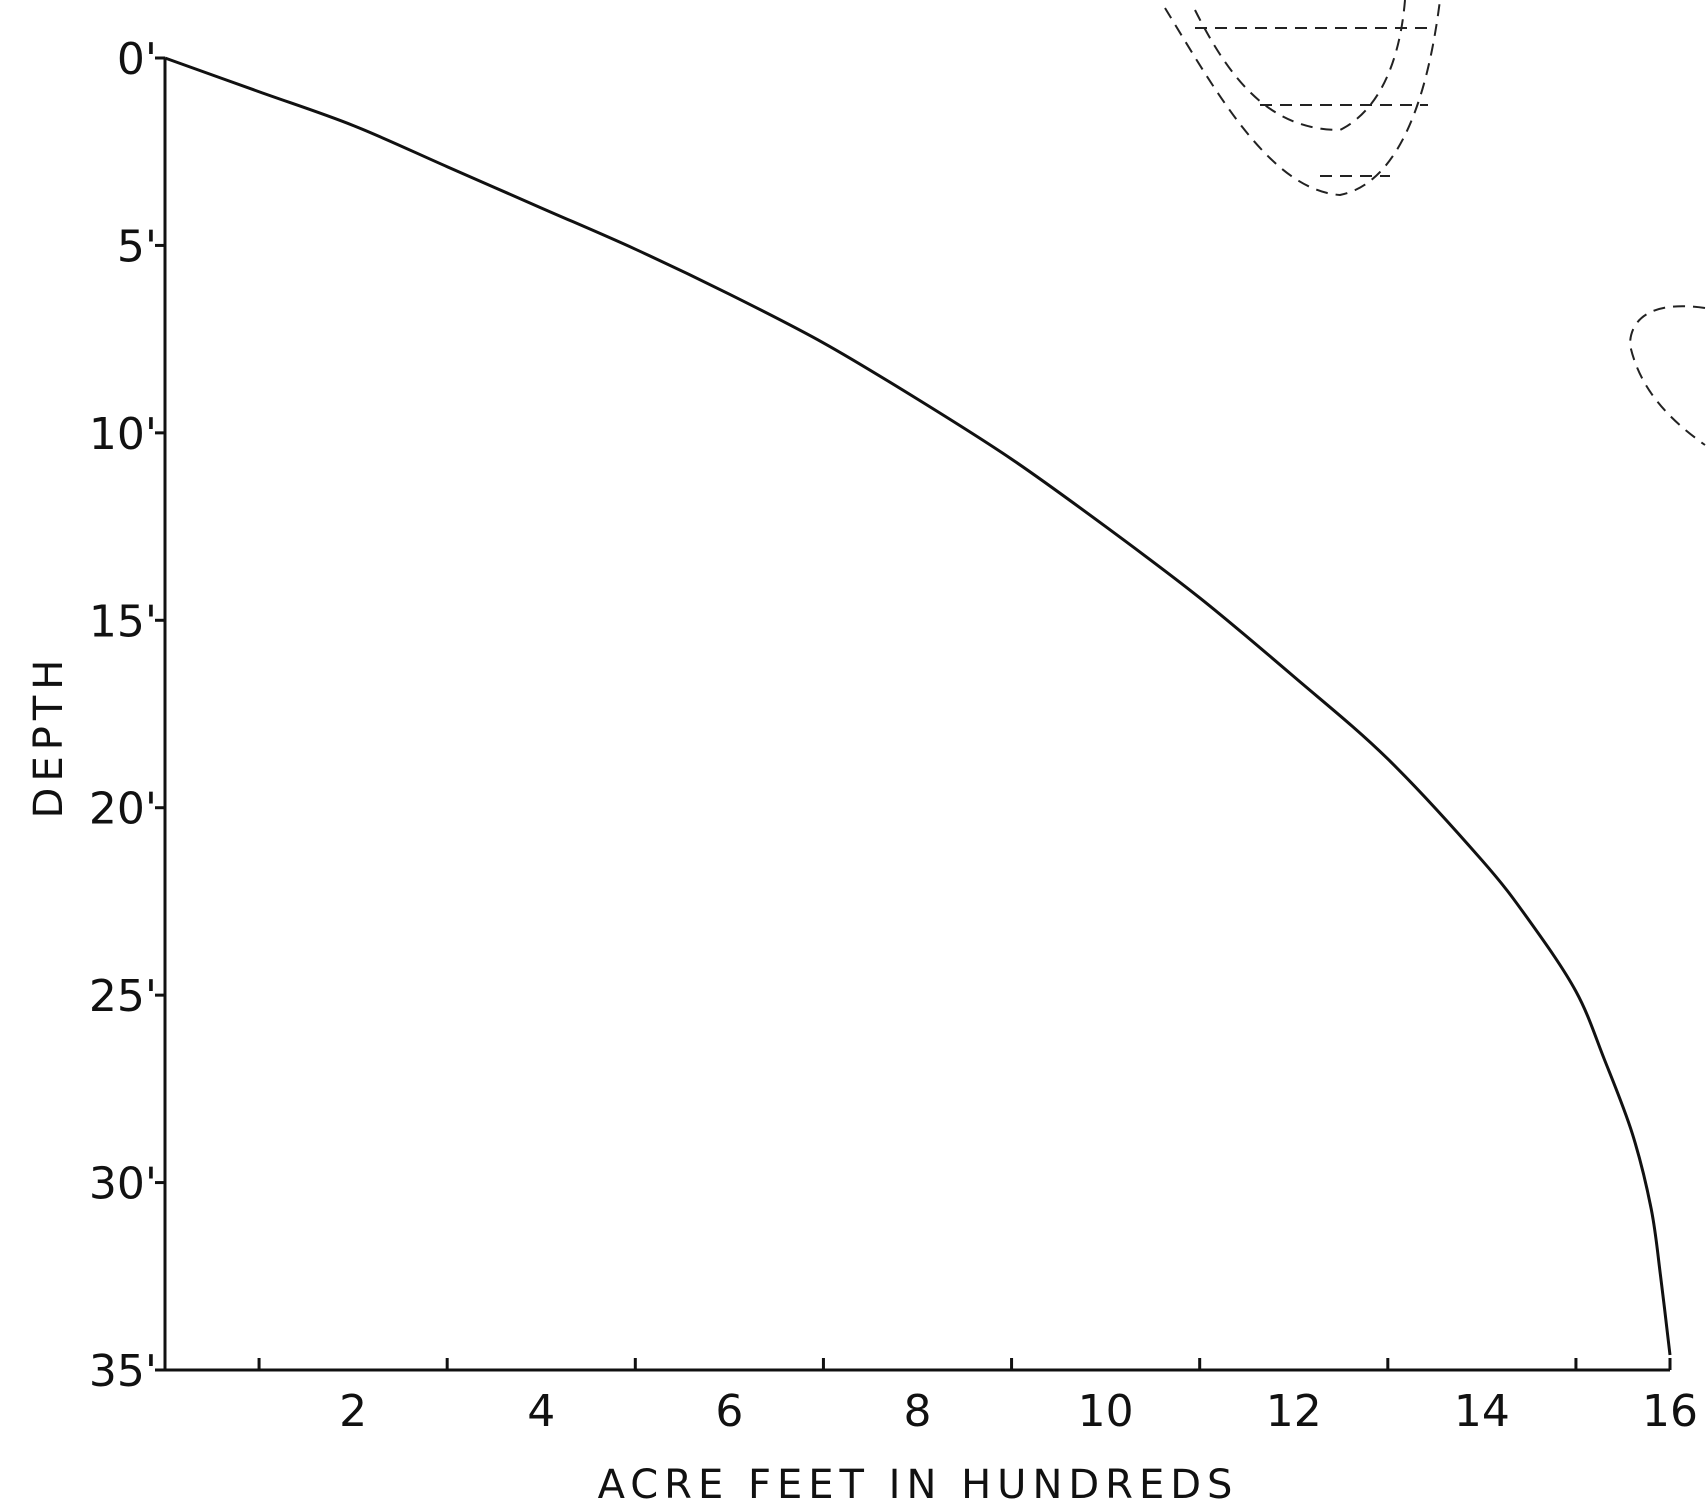 Image resolution: width=1708 pixels, height=1512 pixels. What do you see at coordinates (1435, 223) in the screenshot?
I see `decorative-sketch` at bounding box center [1435, 223].